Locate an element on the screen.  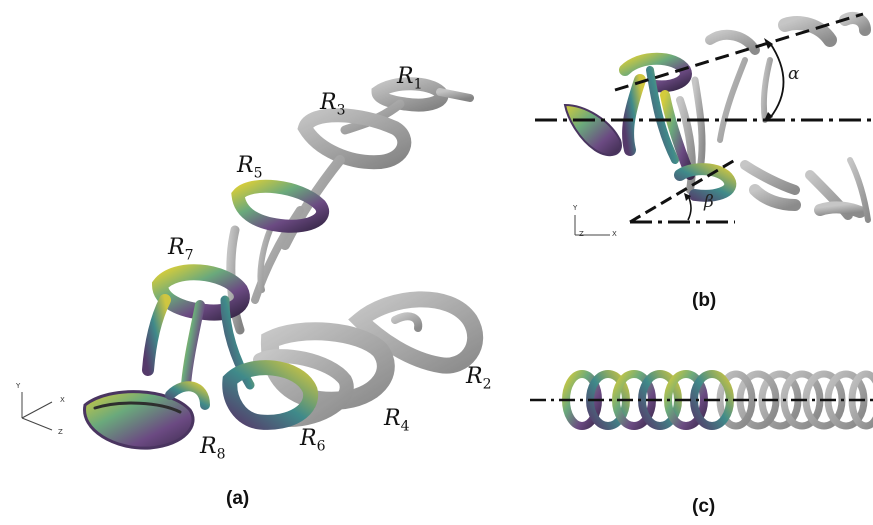
axis-label-y-b: Y is located at coordinates (575, 208).